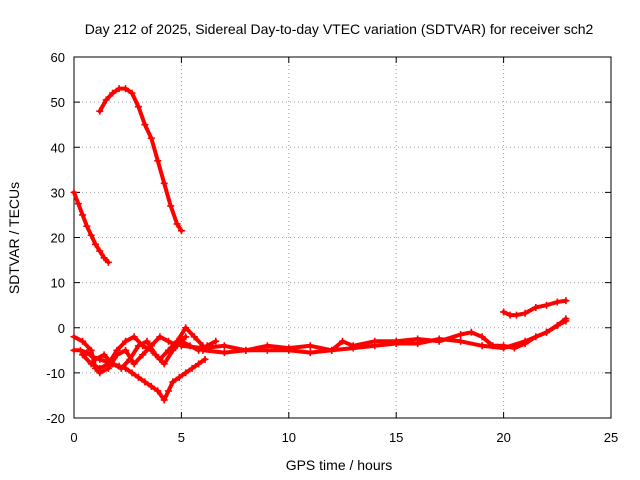 The height and width of the screenshot is (480, 640). I want to click on y-tick-label: 50, so click(58, 102).